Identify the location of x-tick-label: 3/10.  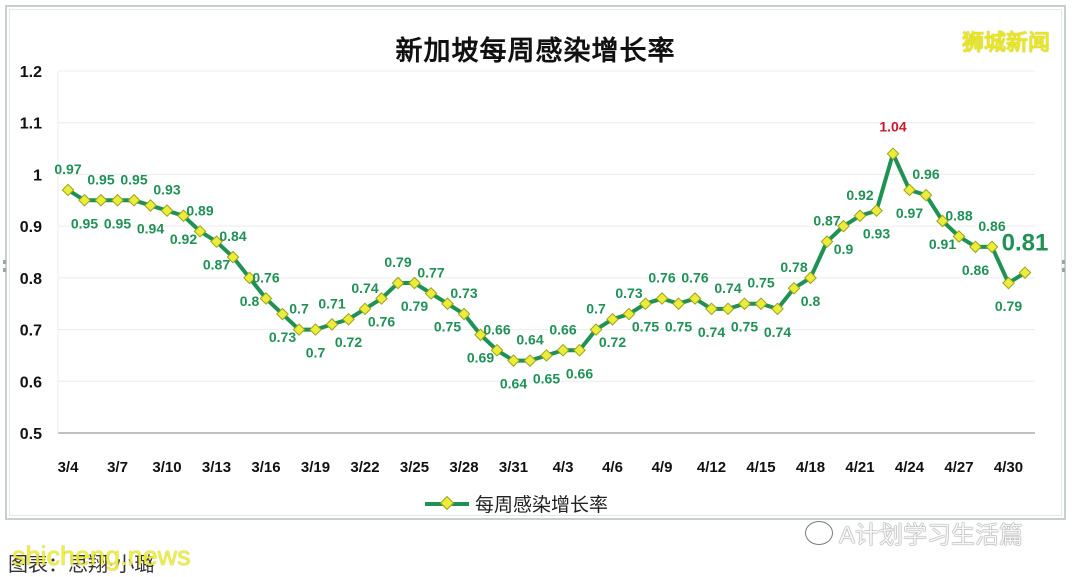
(166, 467).